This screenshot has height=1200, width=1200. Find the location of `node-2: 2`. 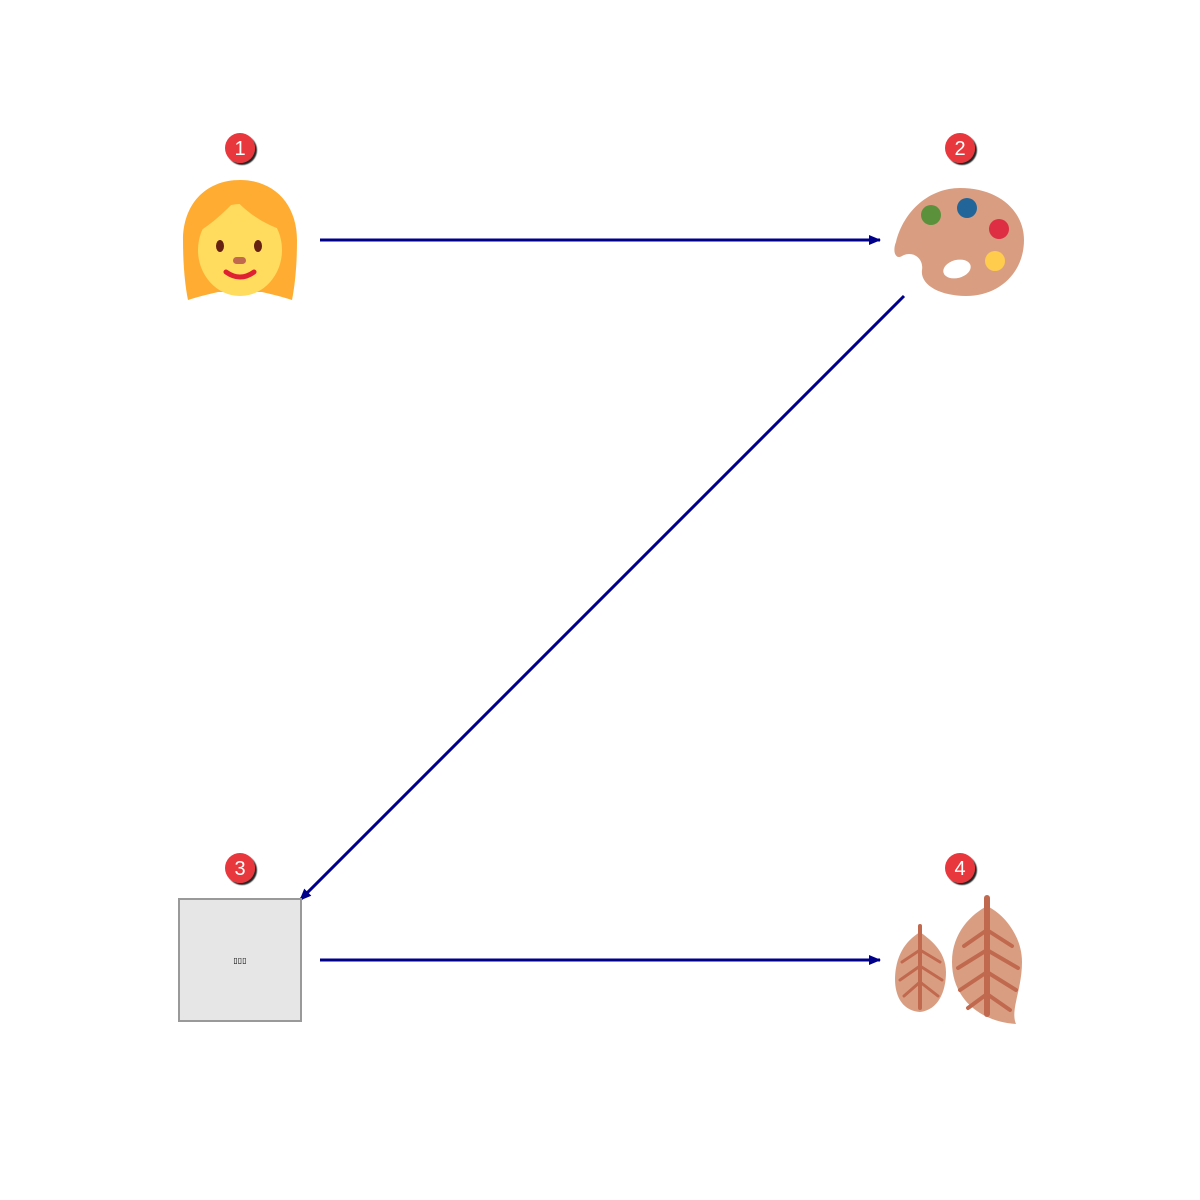

node-2: 2 is located at coordinates (959, 214).